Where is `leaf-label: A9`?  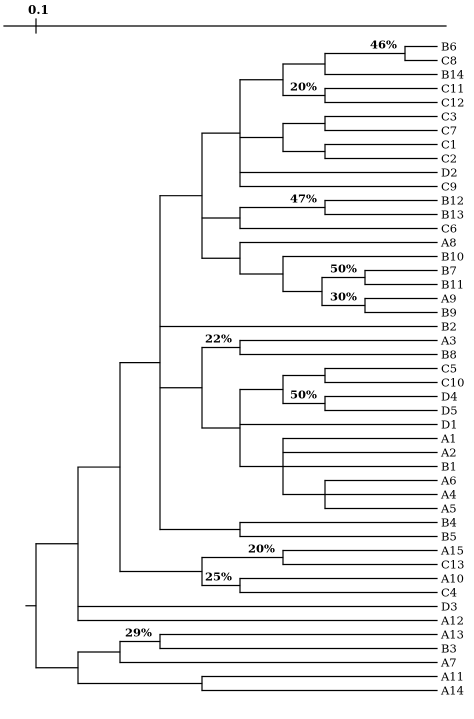 leaf-label: A9 is located at coordinates (448, 299).